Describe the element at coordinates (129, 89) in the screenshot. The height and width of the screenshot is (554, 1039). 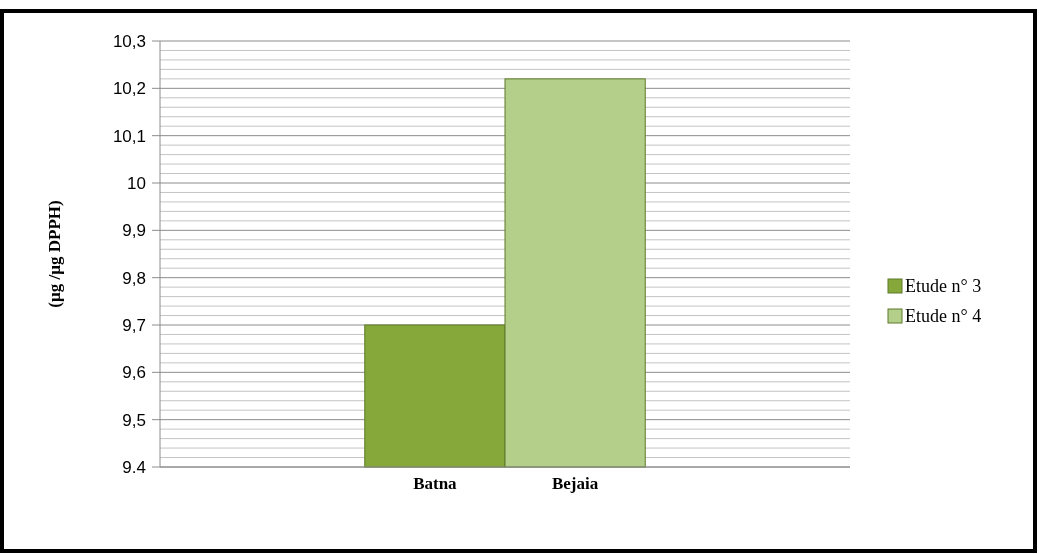
I see `y-tick-label: 10,2` at that location.